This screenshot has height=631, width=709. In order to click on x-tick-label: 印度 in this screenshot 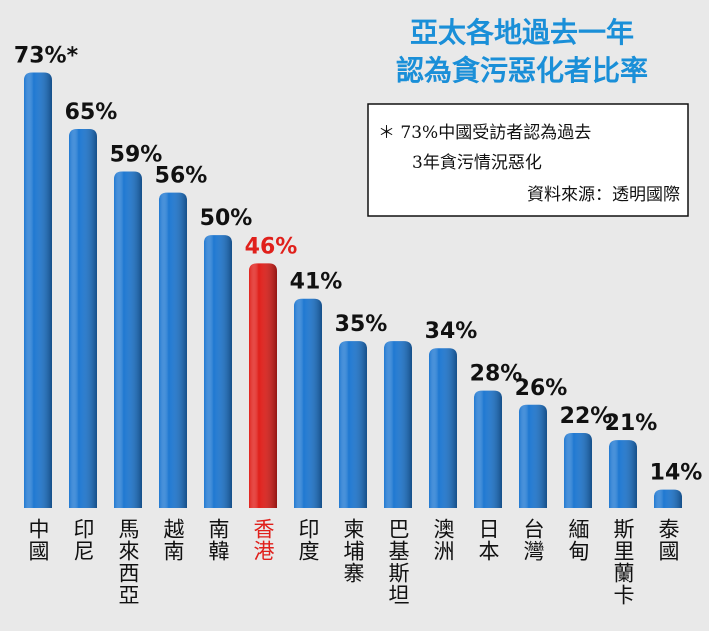, I will do `click(308, 540)`.